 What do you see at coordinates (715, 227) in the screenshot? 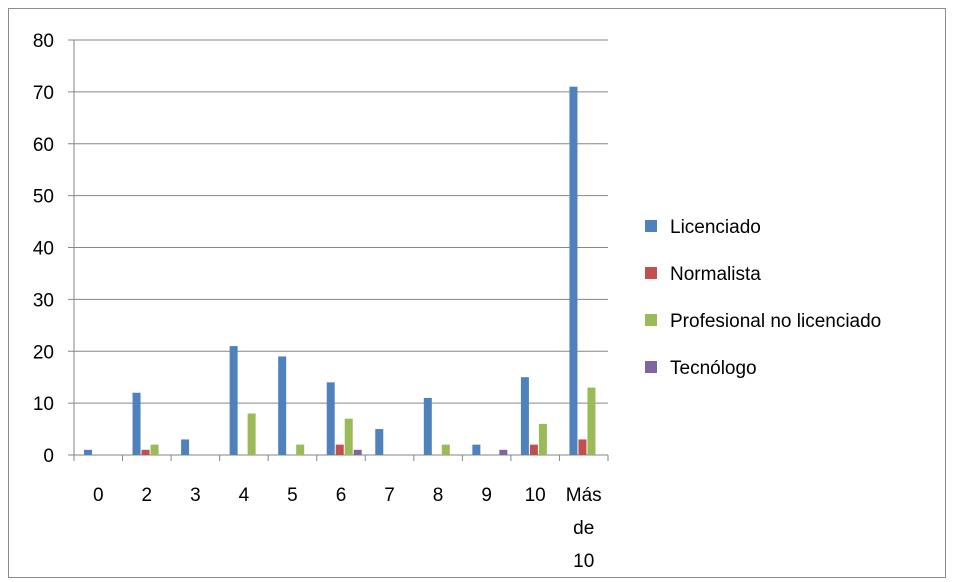
I see `legend-label: Licenciado` at bounding box center [715, 227].